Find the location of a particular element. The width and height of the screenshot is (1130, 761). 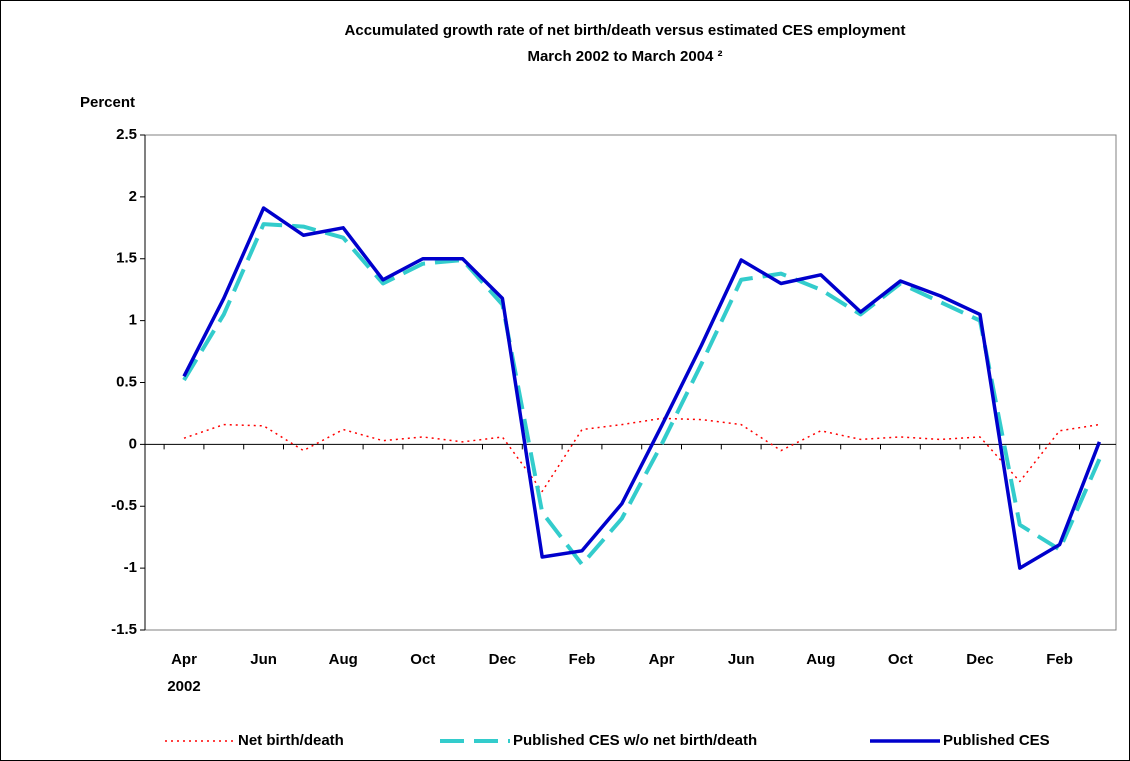

y-tick-label: 0 is located at coordinates (133, 443).